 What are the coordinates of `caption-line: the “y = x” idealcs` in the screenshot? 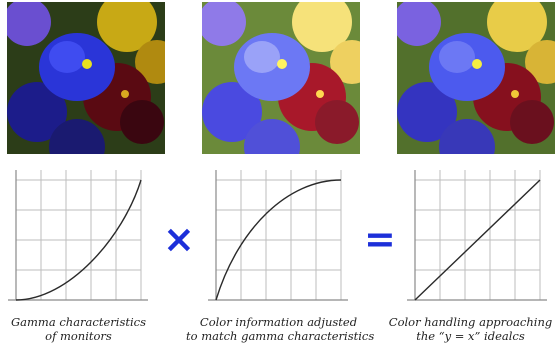 It's located at (470, 335).